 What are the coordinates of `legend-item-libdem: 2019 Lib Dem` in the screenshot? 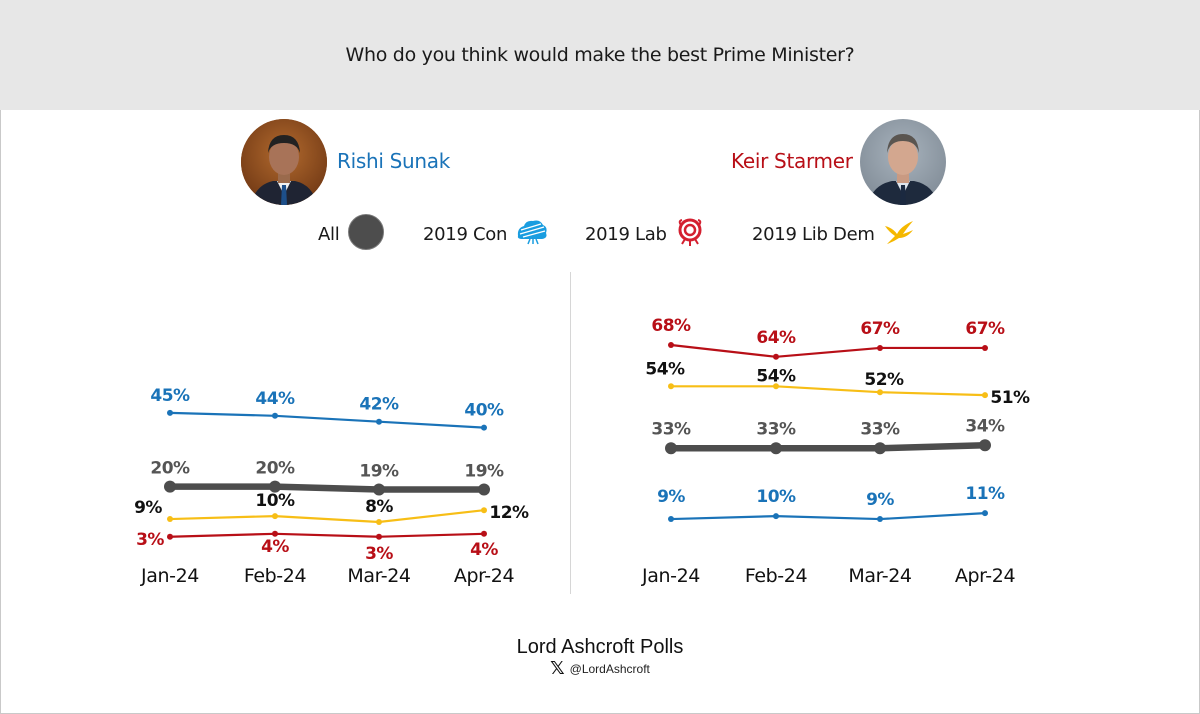 It's located at (833, 234).